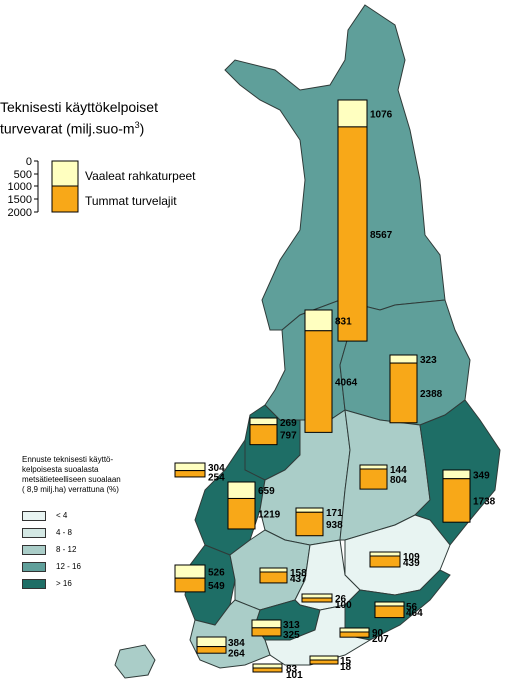  Describe the element at coordinates (65, 199) in the screenshot. I see `legend-dark-swatch` at that location.